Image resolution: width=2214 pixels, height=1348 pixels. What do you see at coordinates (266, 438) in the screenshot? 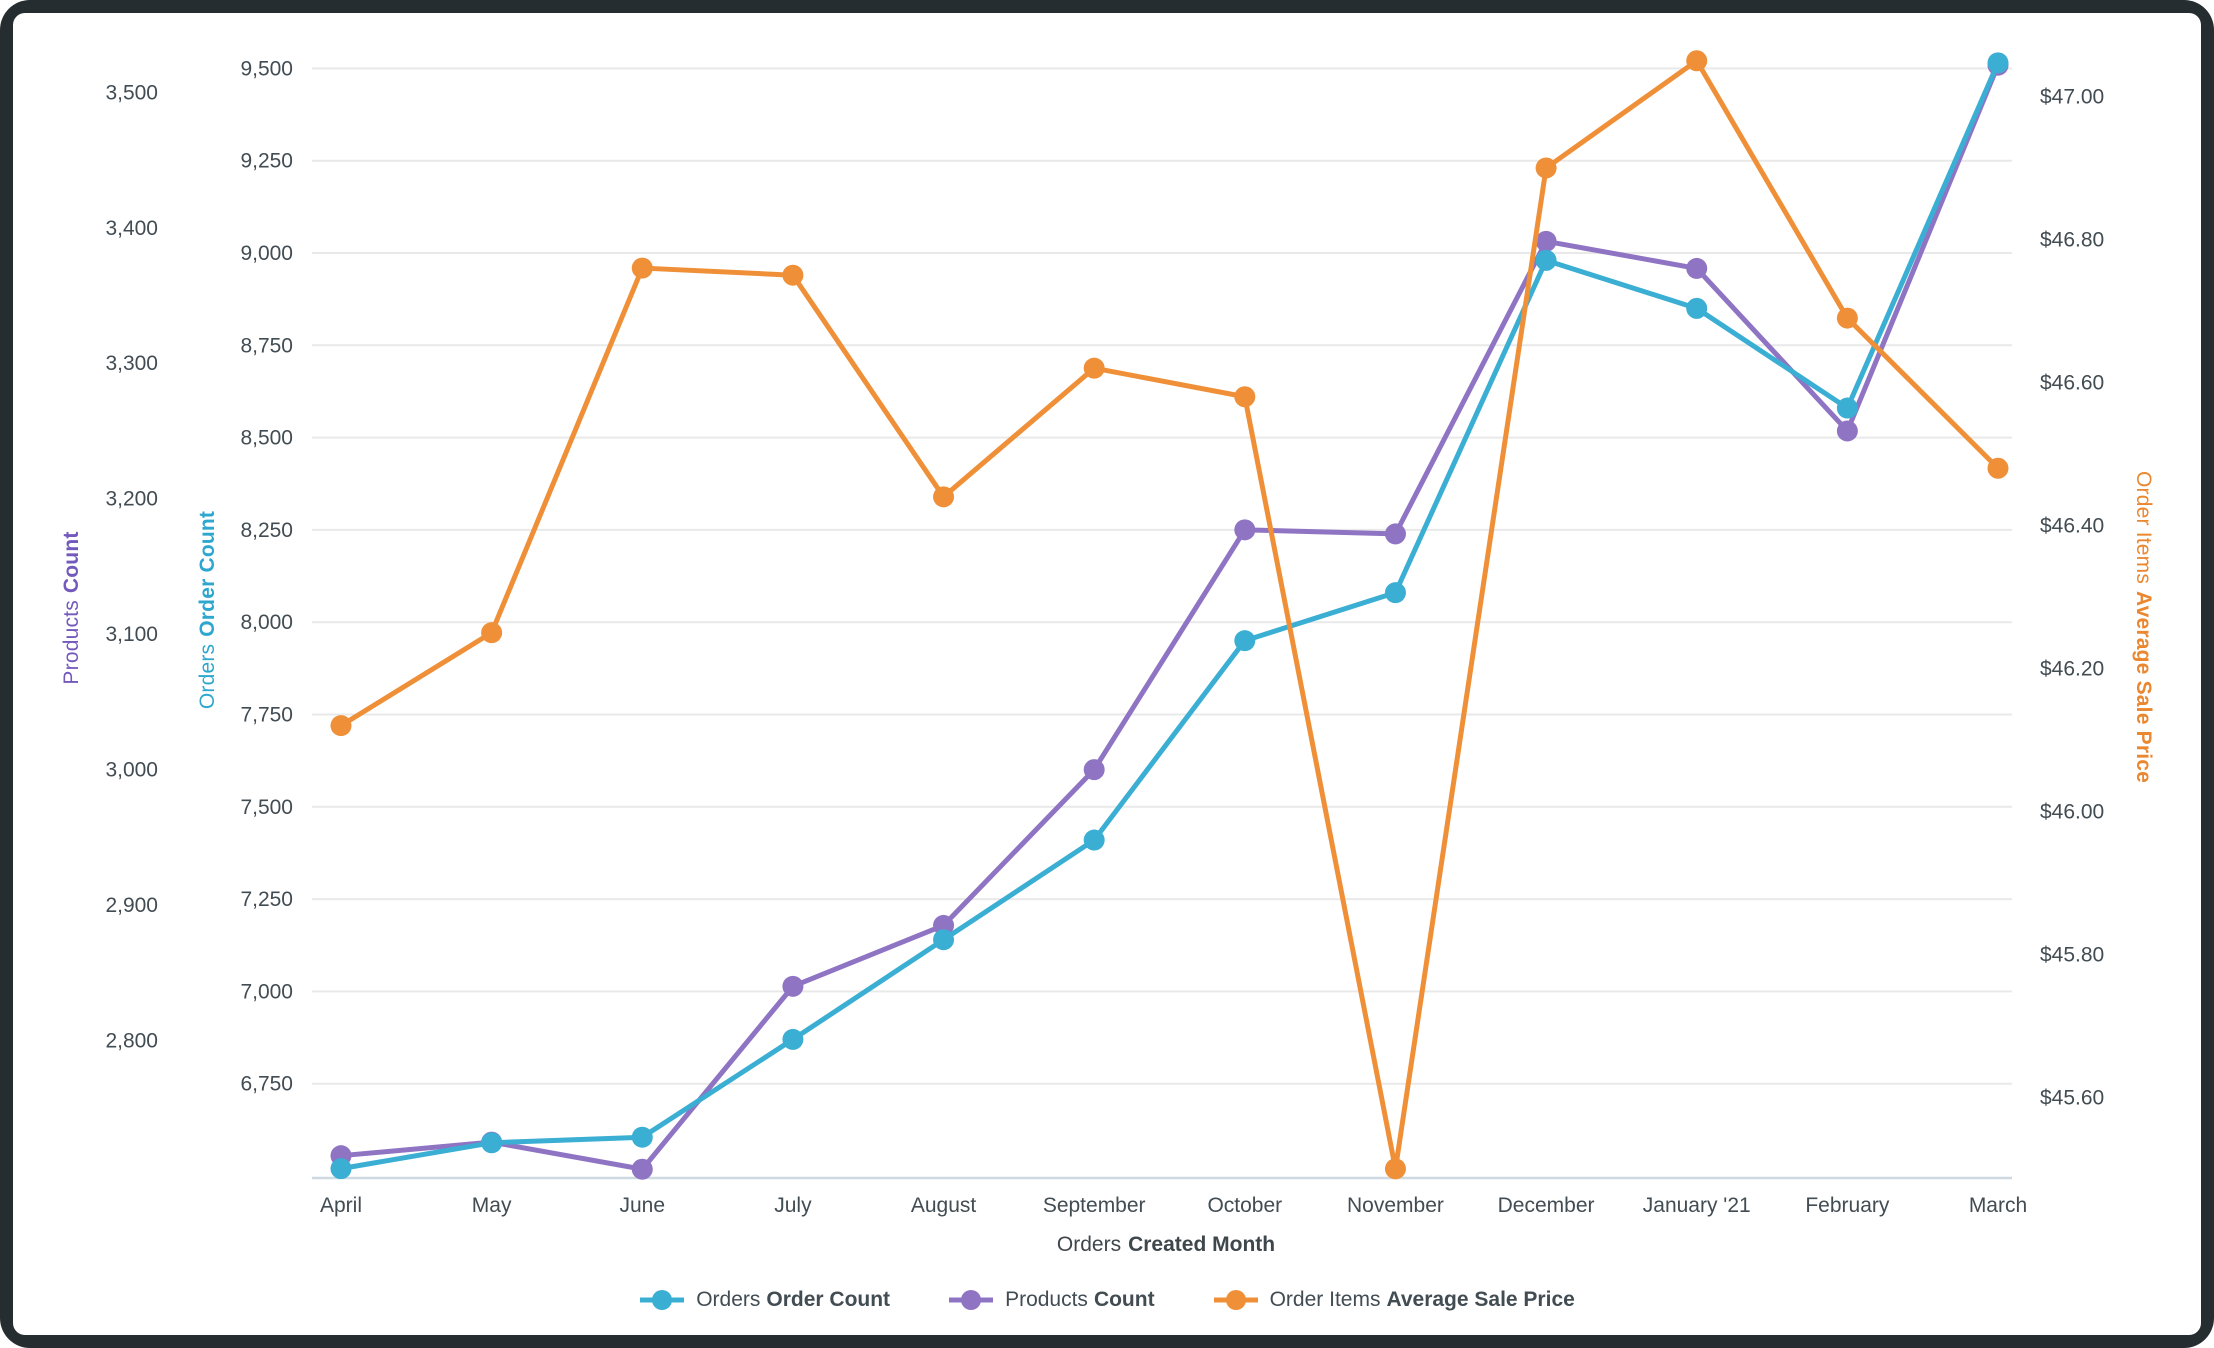
I see `orders-tick-label: 8,500` at bounding box center [266, 438].